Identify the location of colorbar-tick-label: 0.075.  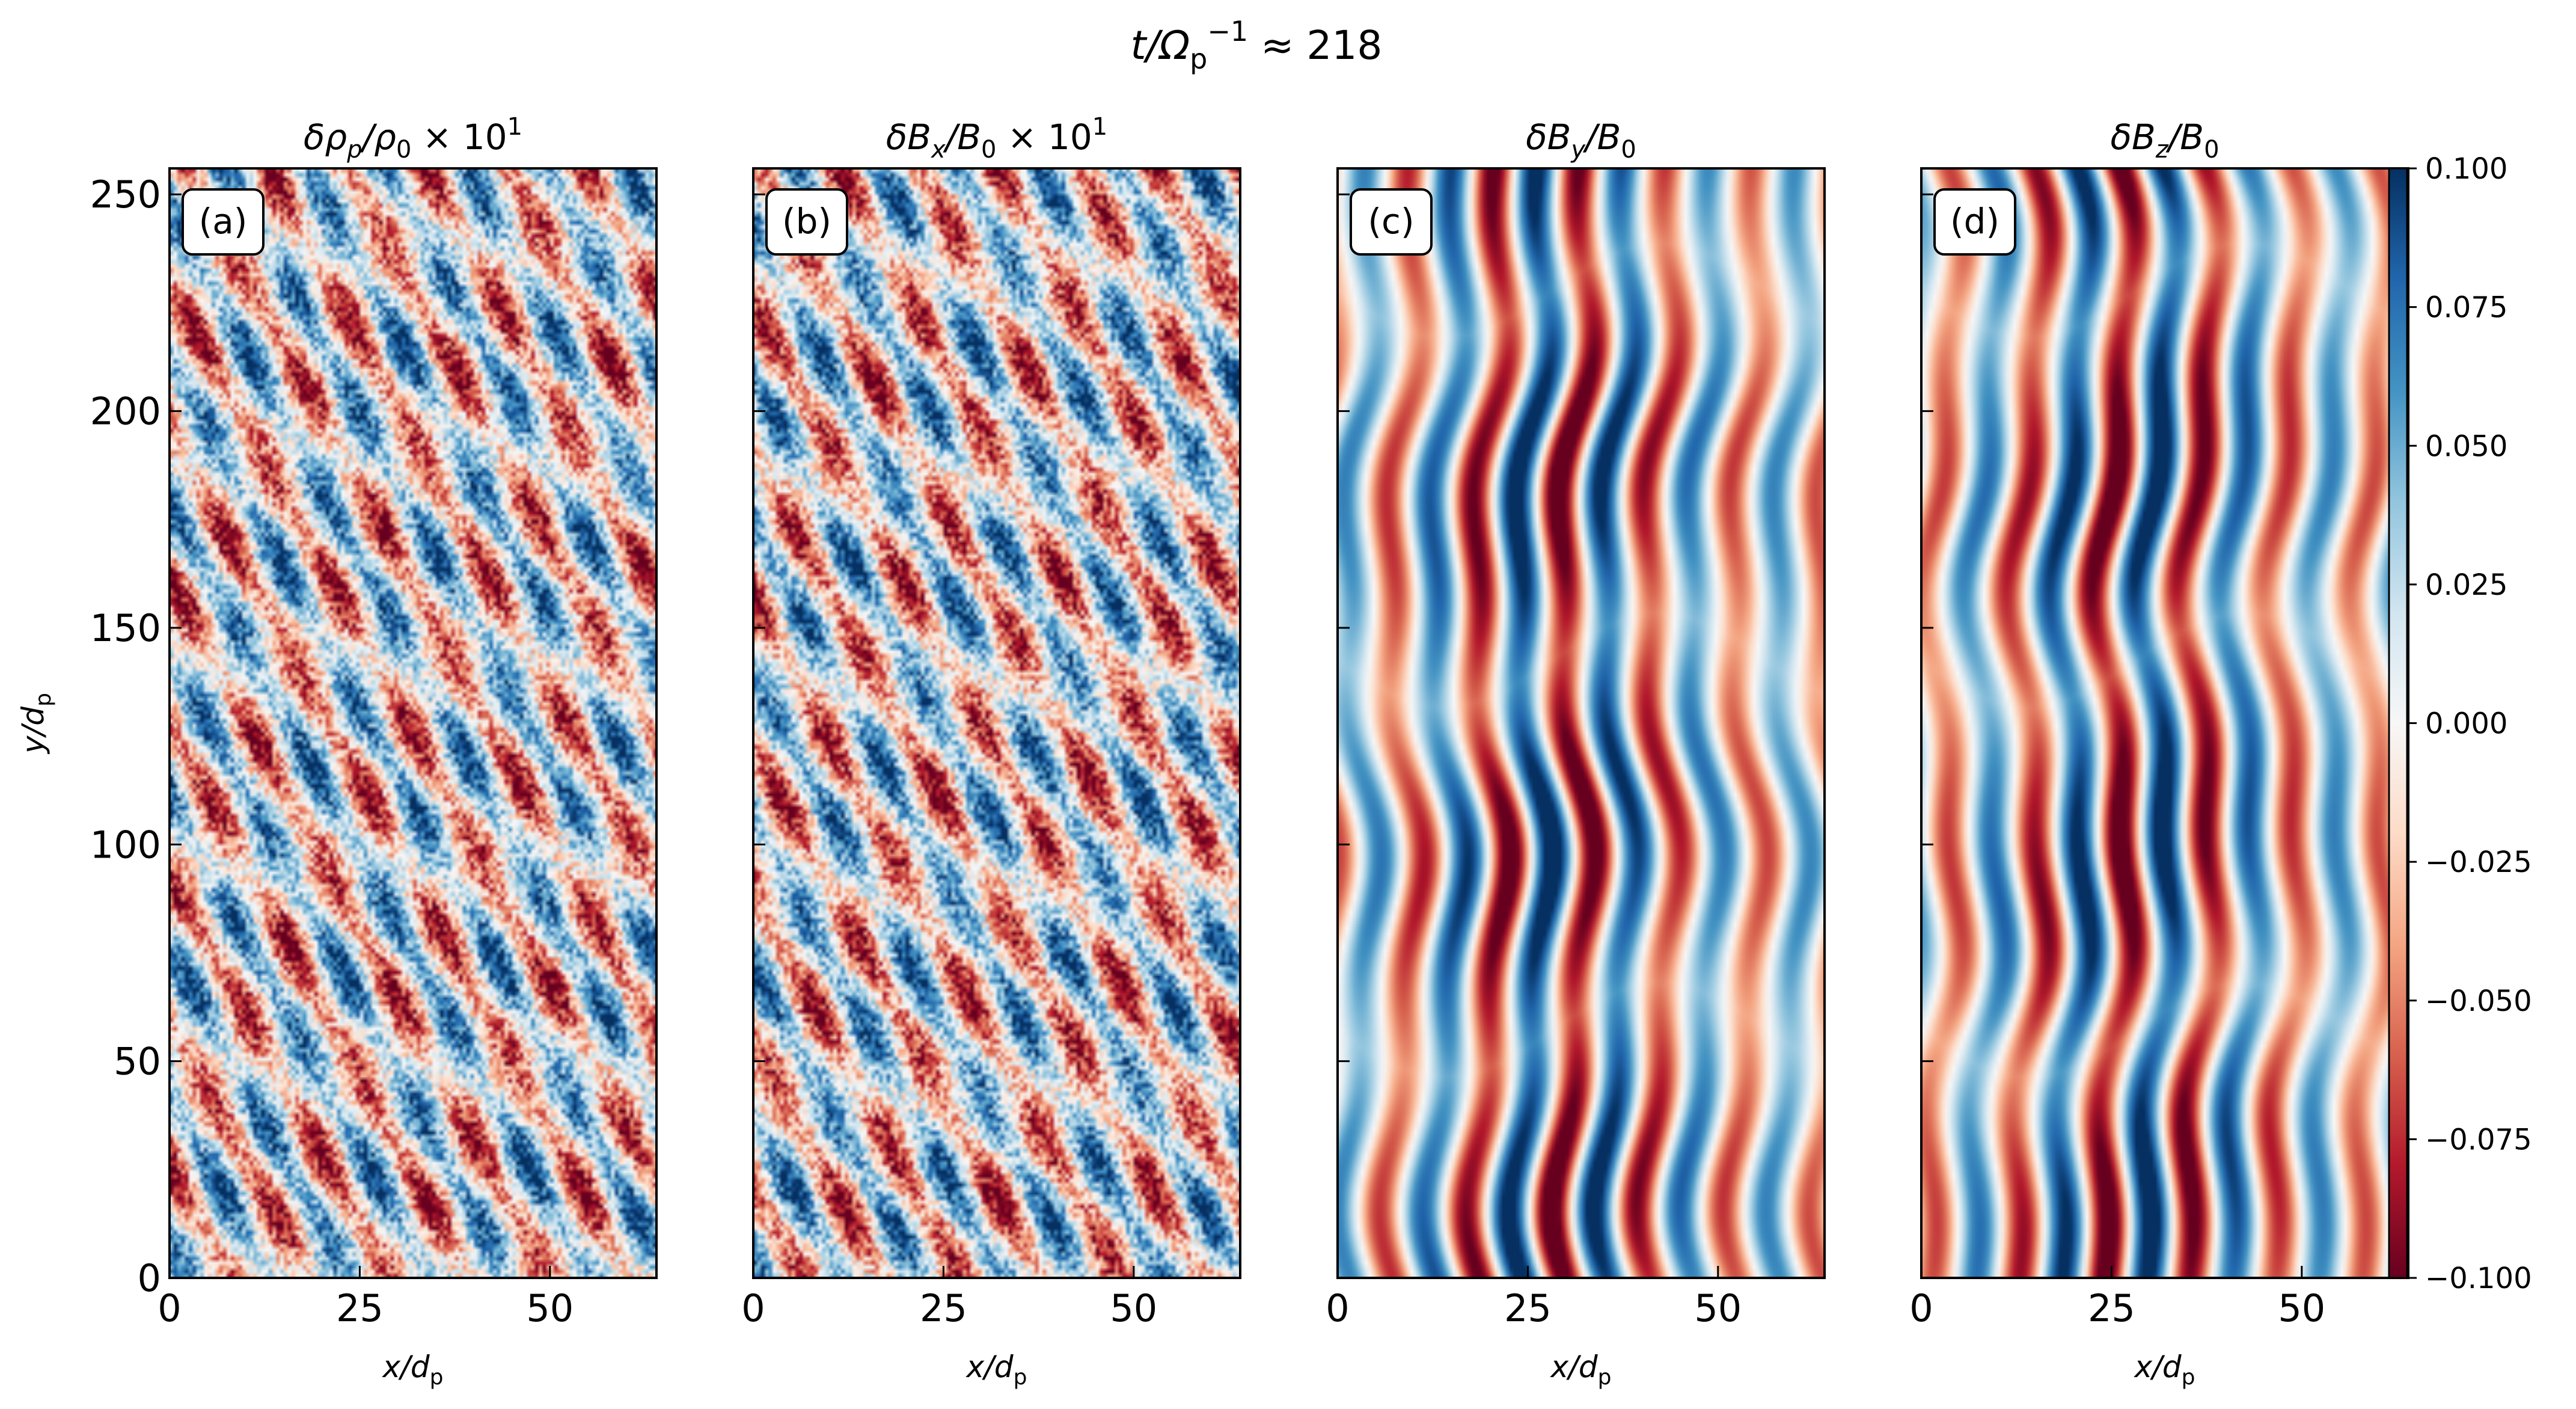
(2466, 308).